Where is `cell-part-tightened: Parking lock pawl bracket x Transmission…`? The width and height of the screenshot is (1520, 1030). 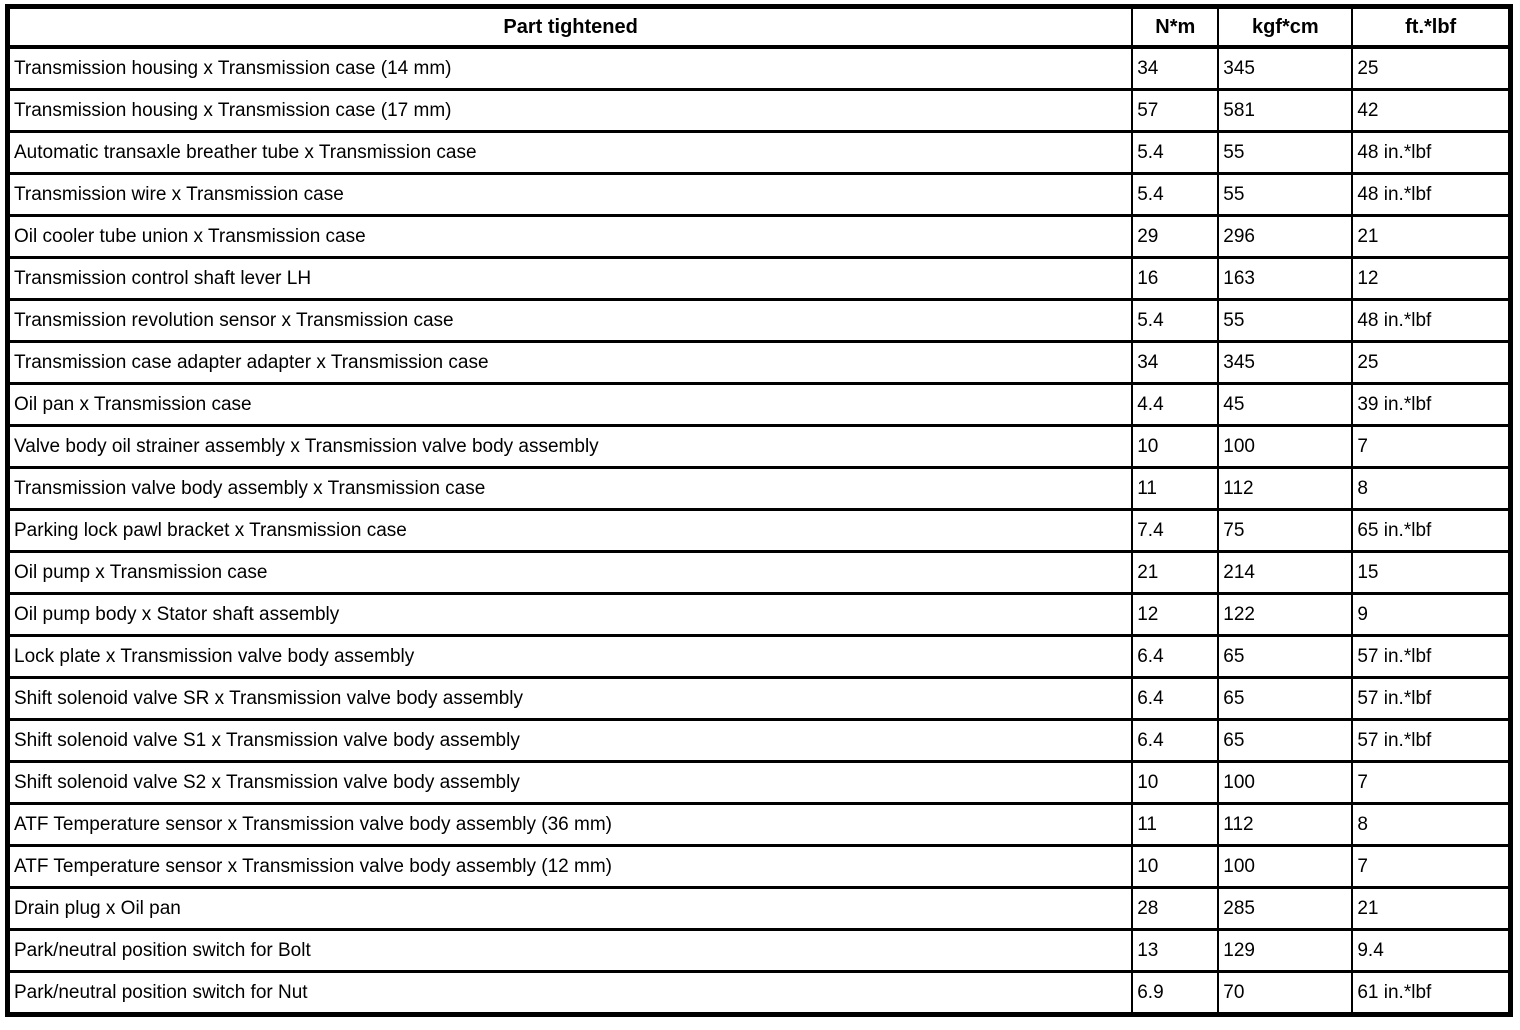 cell-part-tightened: Parking lock pawl bracket x Transmission… is located at coordinates (570, 530).